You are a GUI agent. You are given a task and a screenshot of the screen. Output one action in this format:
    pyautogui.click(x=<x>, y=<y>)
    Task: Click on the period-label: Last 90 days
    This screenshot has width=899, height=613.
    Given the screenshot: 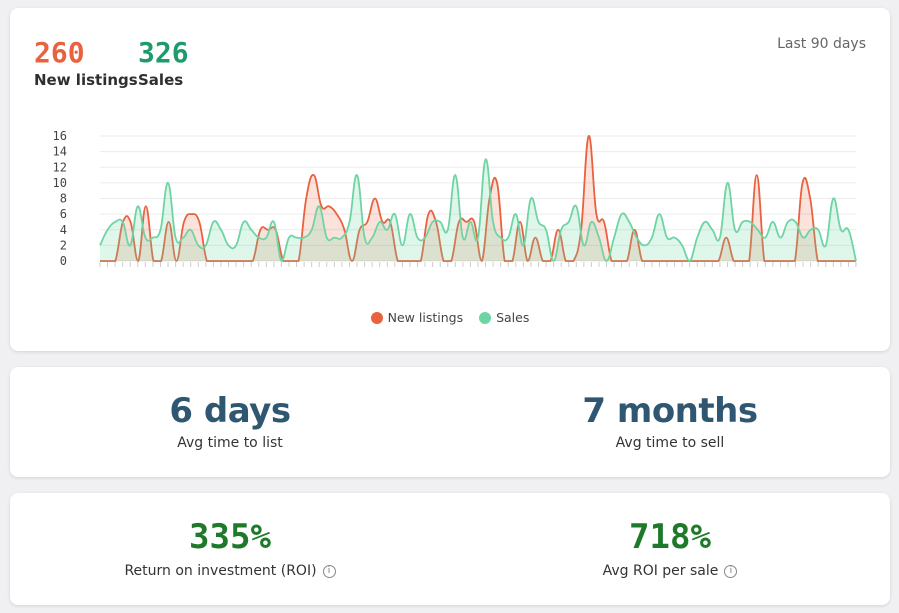 What is the action you would take?
    pyautogui.click(x=821, y=44)
    